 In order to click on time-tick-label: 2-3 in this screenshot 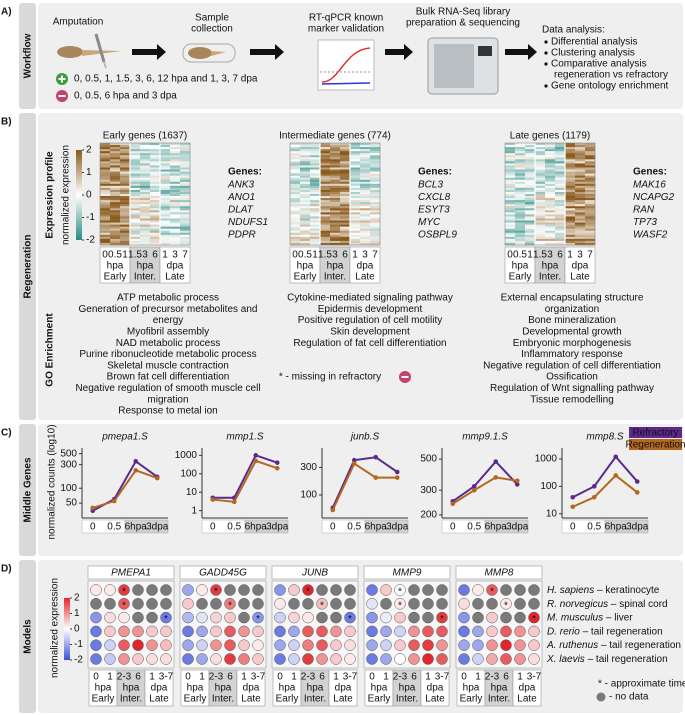, I will do `click(308, 677)`.